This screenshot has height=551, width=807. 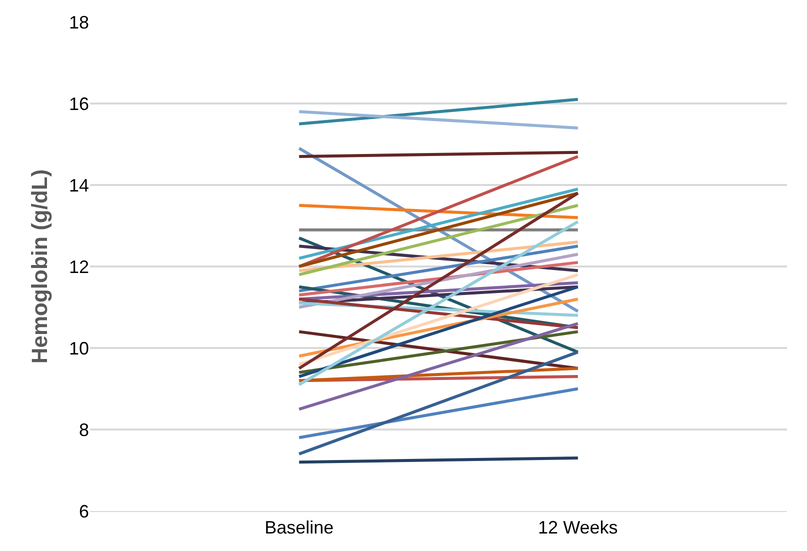 What do you see at coordinates (78, 266) in the screenshot?
I see `y-tick-label: 12` at bounding box center [78, 266].